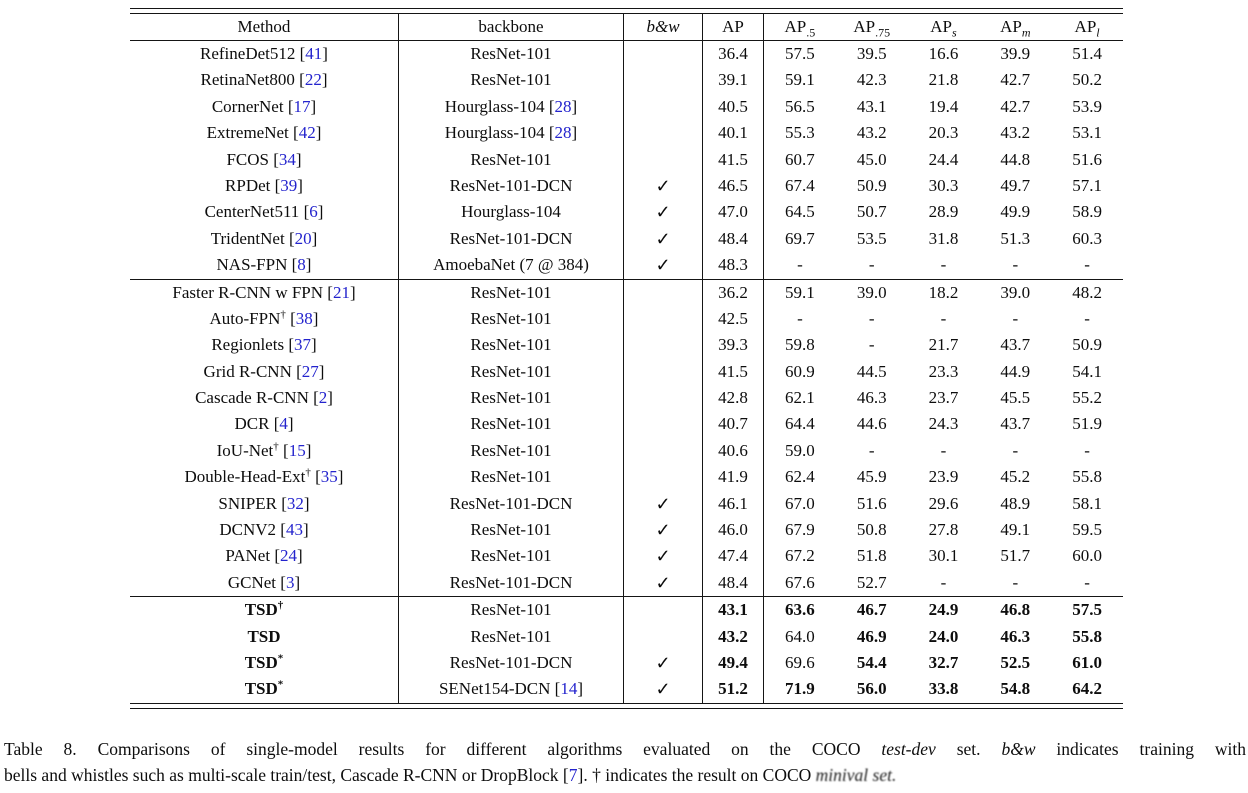 This screenshot has height=793, width=1248. I want to click on value-cell: 55.3, so click(800, 133).